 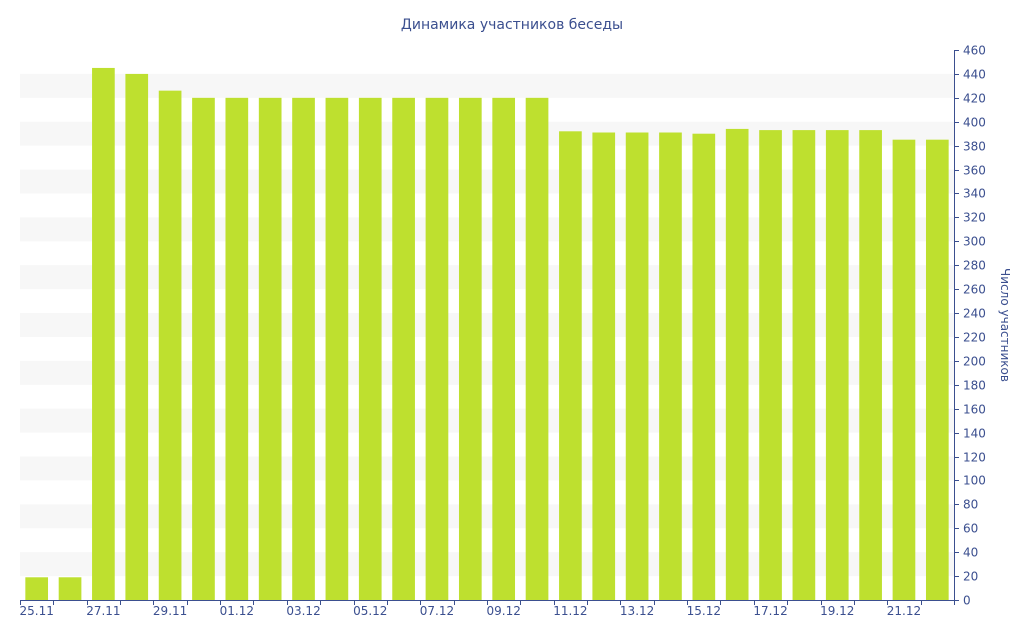 I want to click on y-tick-label: 280, so click(x=974, y=266).